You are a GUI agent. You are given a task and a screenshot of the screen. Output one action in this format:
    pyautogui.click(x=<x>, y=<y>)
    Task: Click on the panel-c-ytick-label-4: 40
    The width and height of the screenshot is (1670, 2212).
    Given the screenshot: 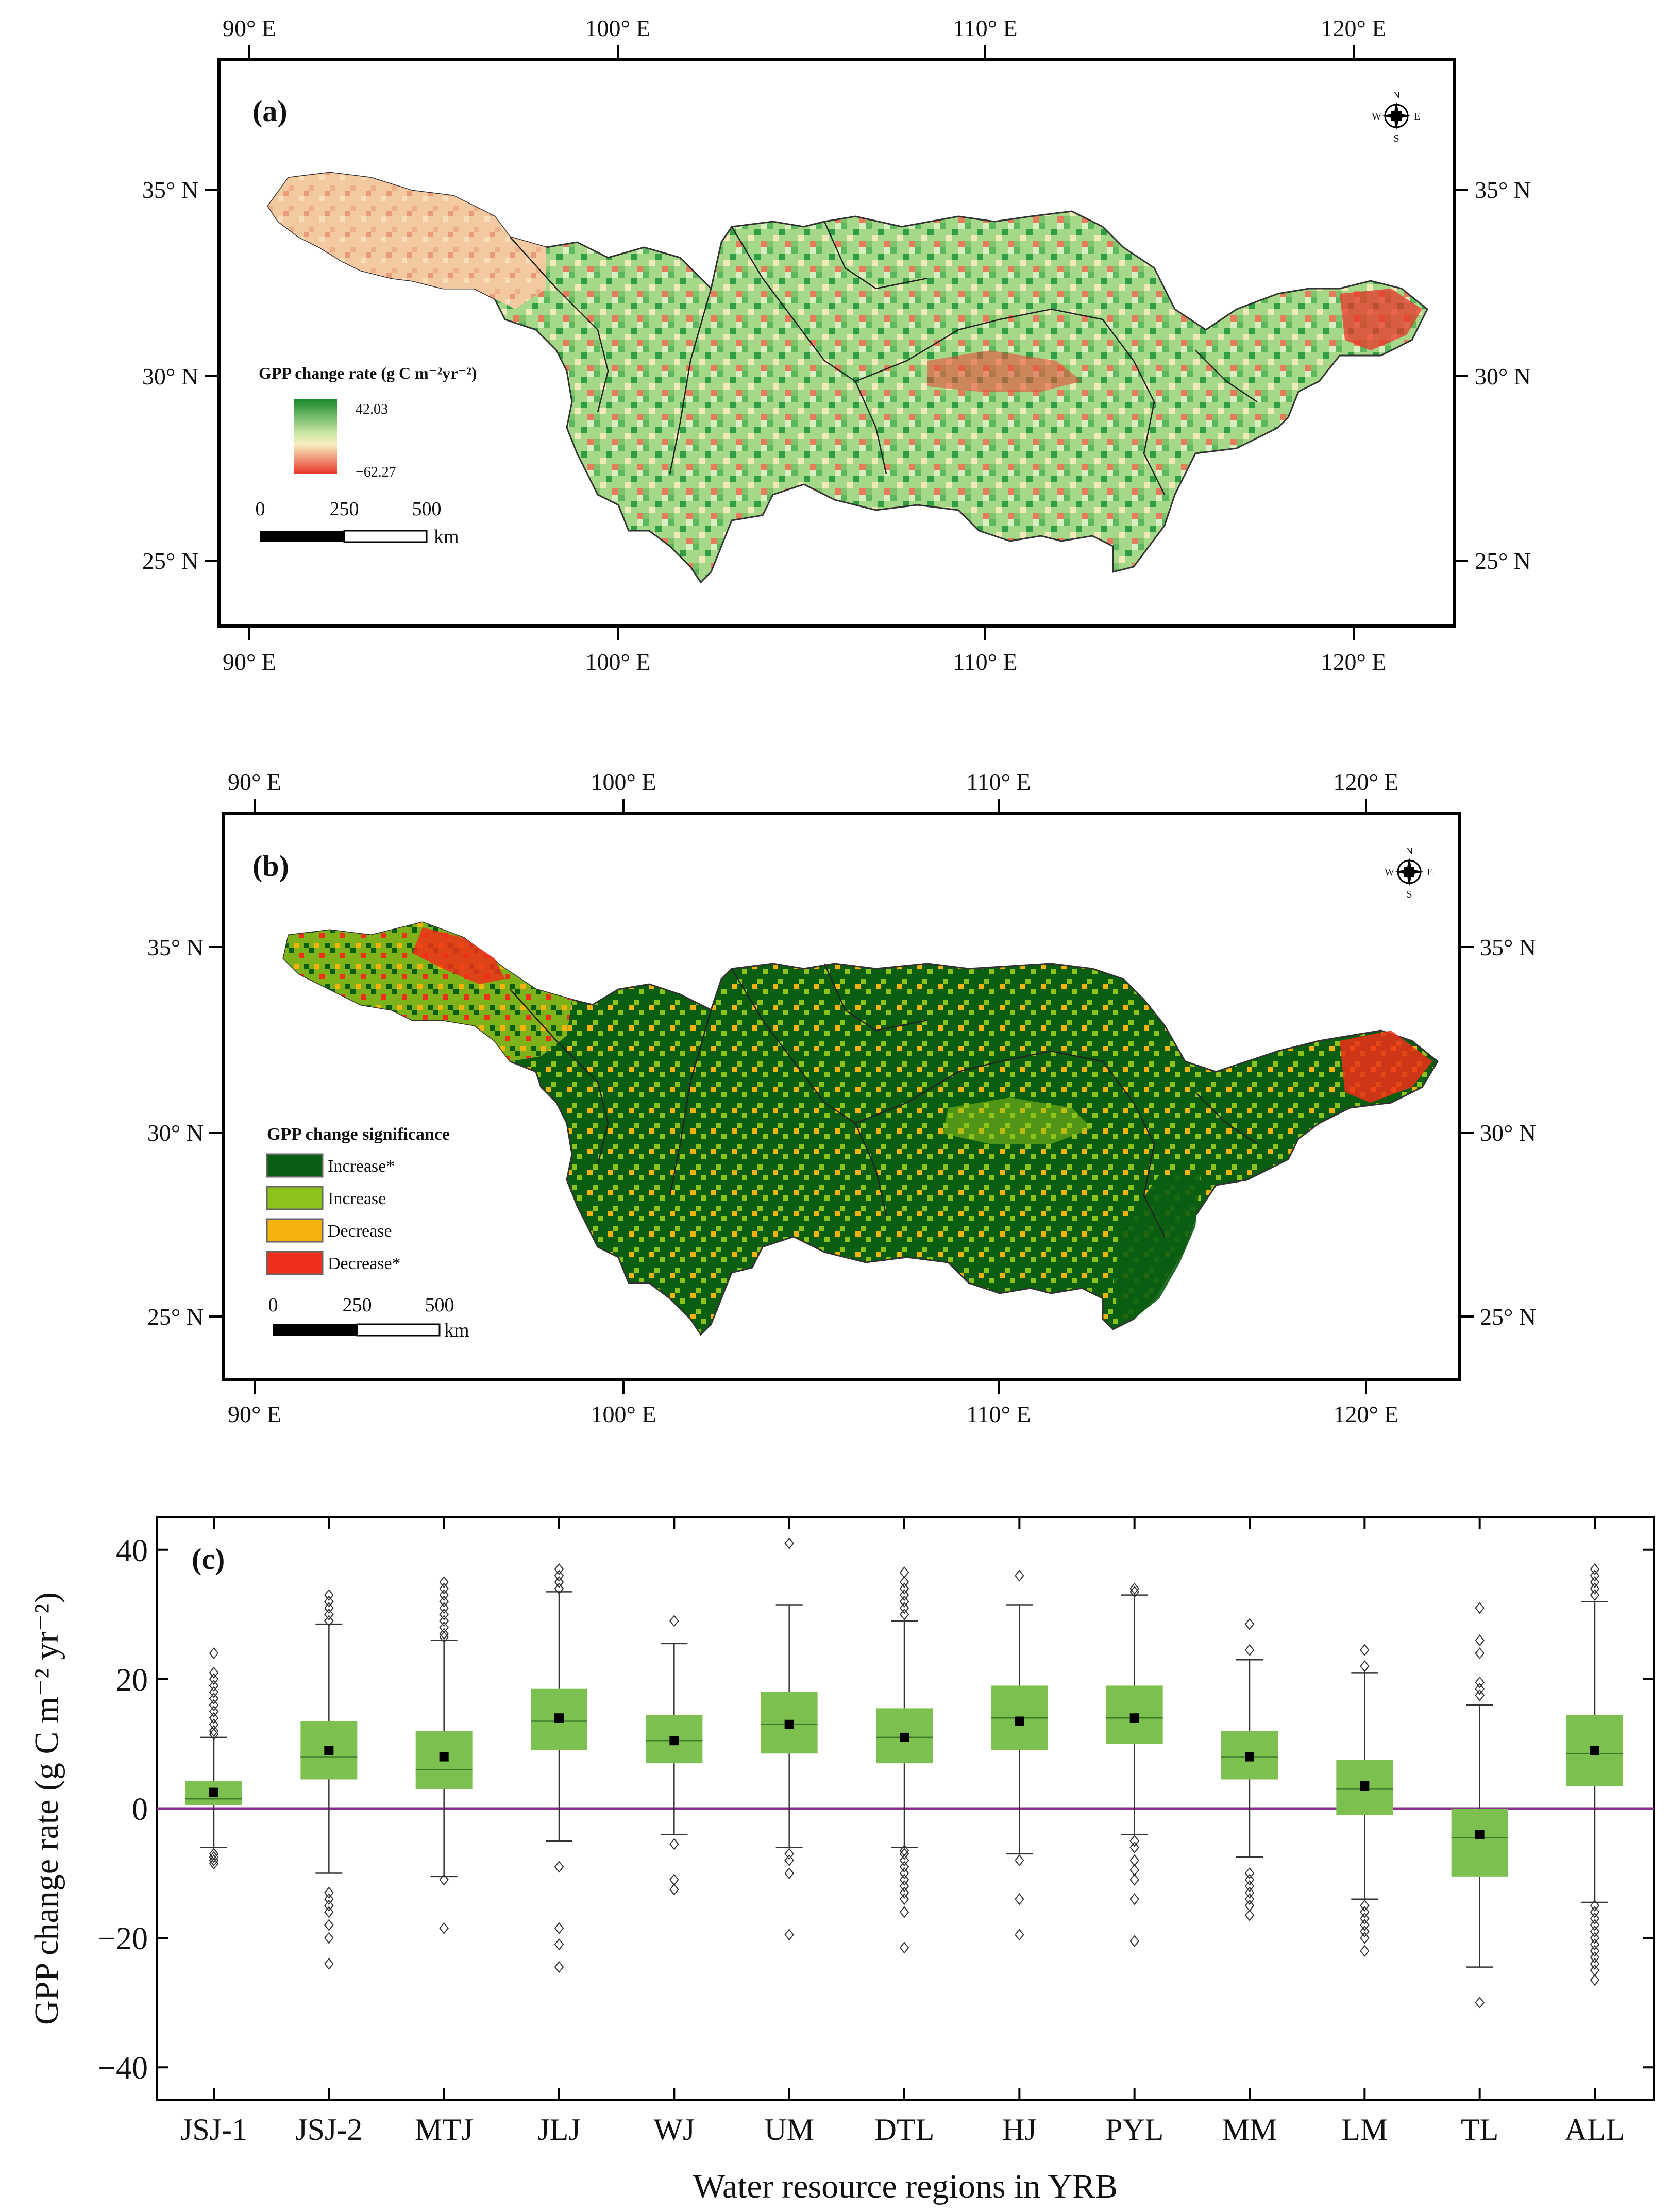 What is the action you would take?
    pyautogui.click(x=132, y=1550)
    